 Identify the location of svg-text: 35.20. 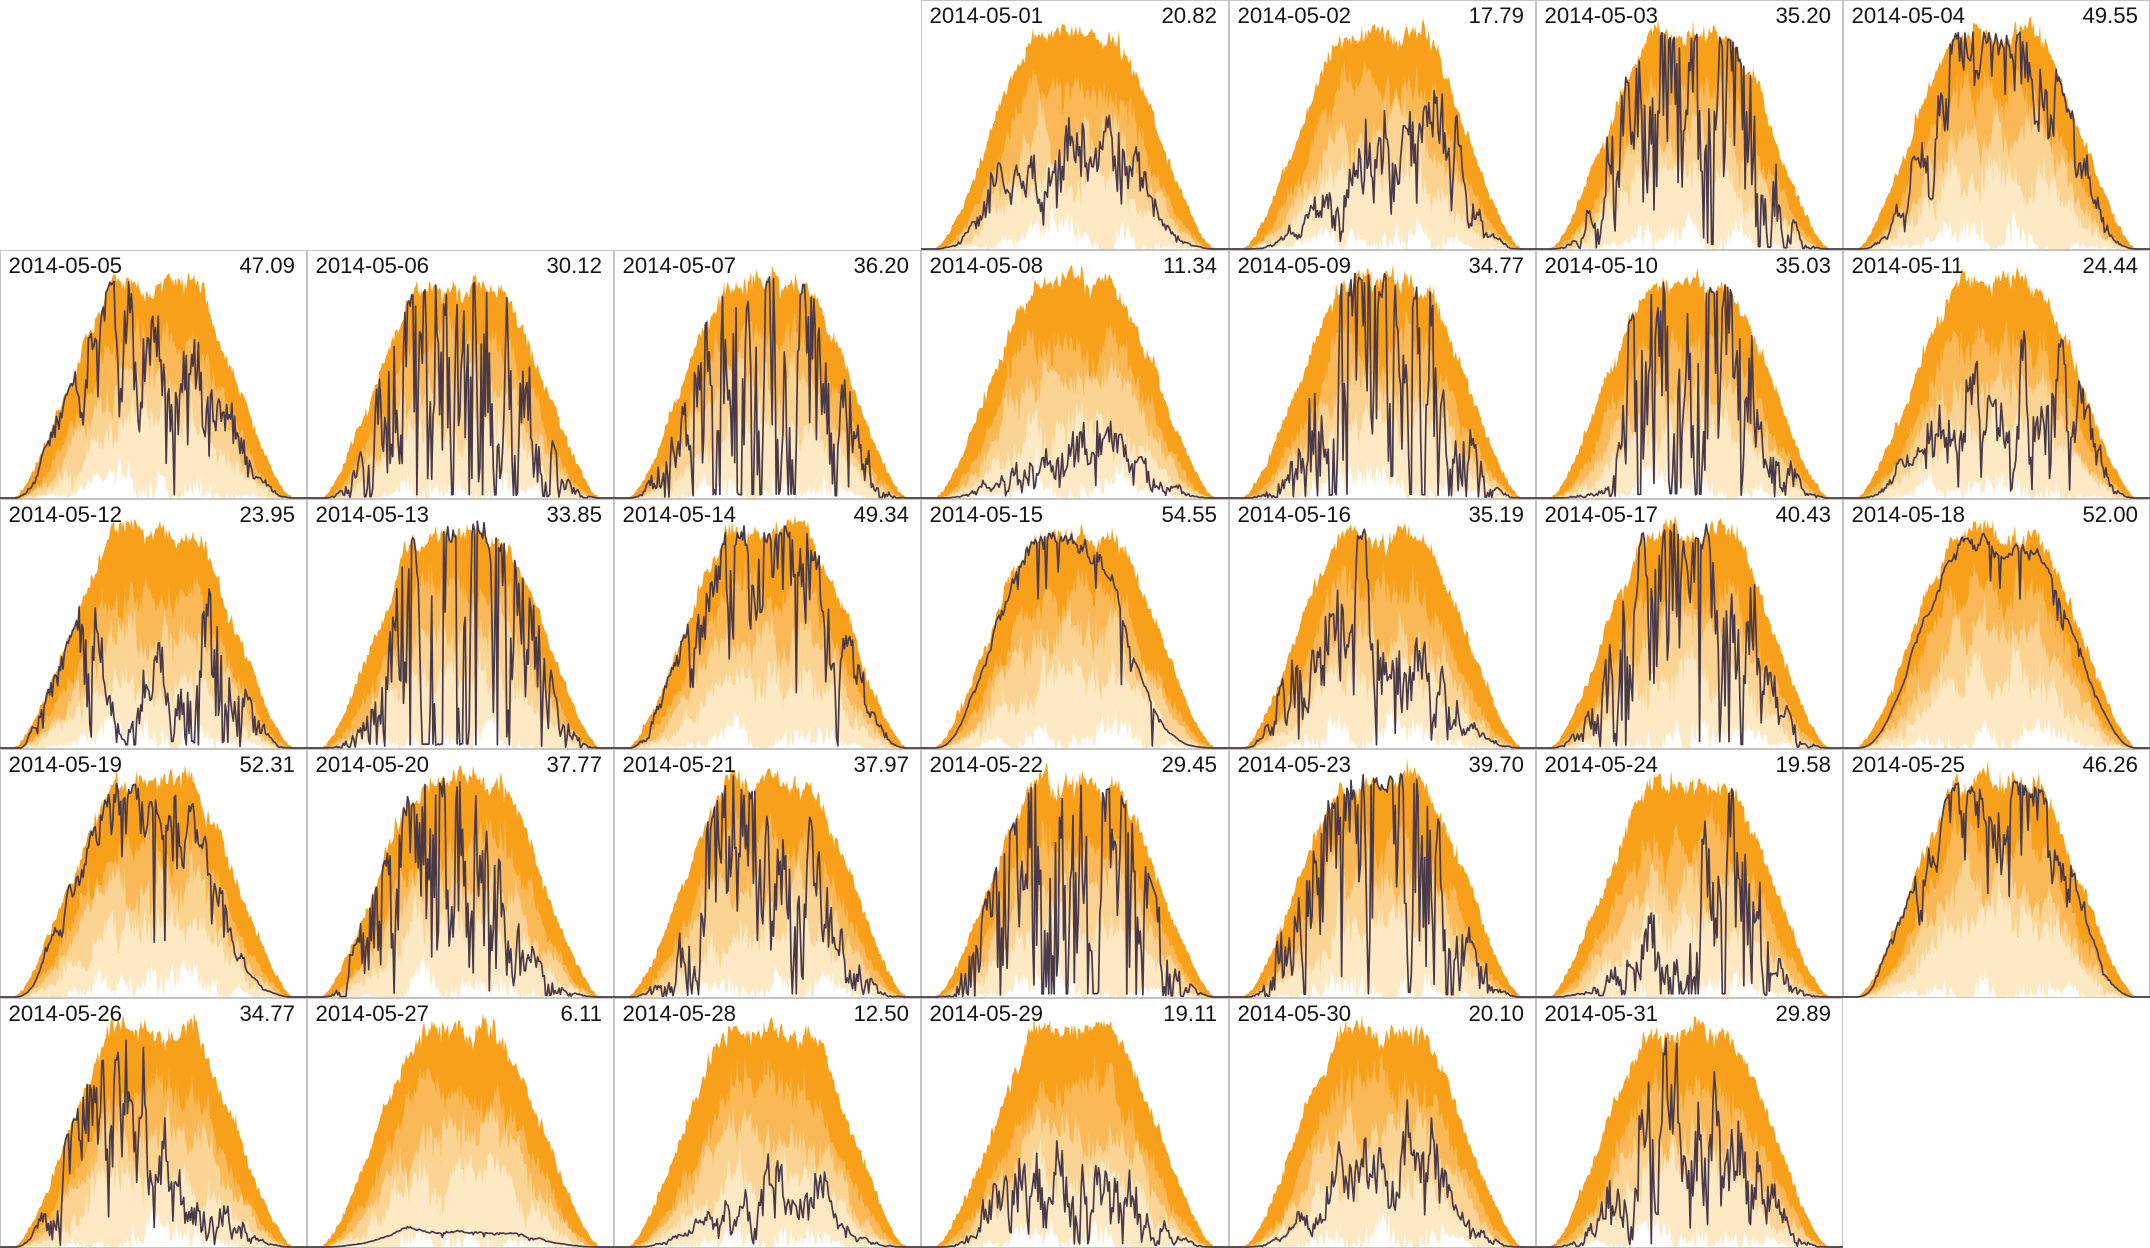
(1803, 15).